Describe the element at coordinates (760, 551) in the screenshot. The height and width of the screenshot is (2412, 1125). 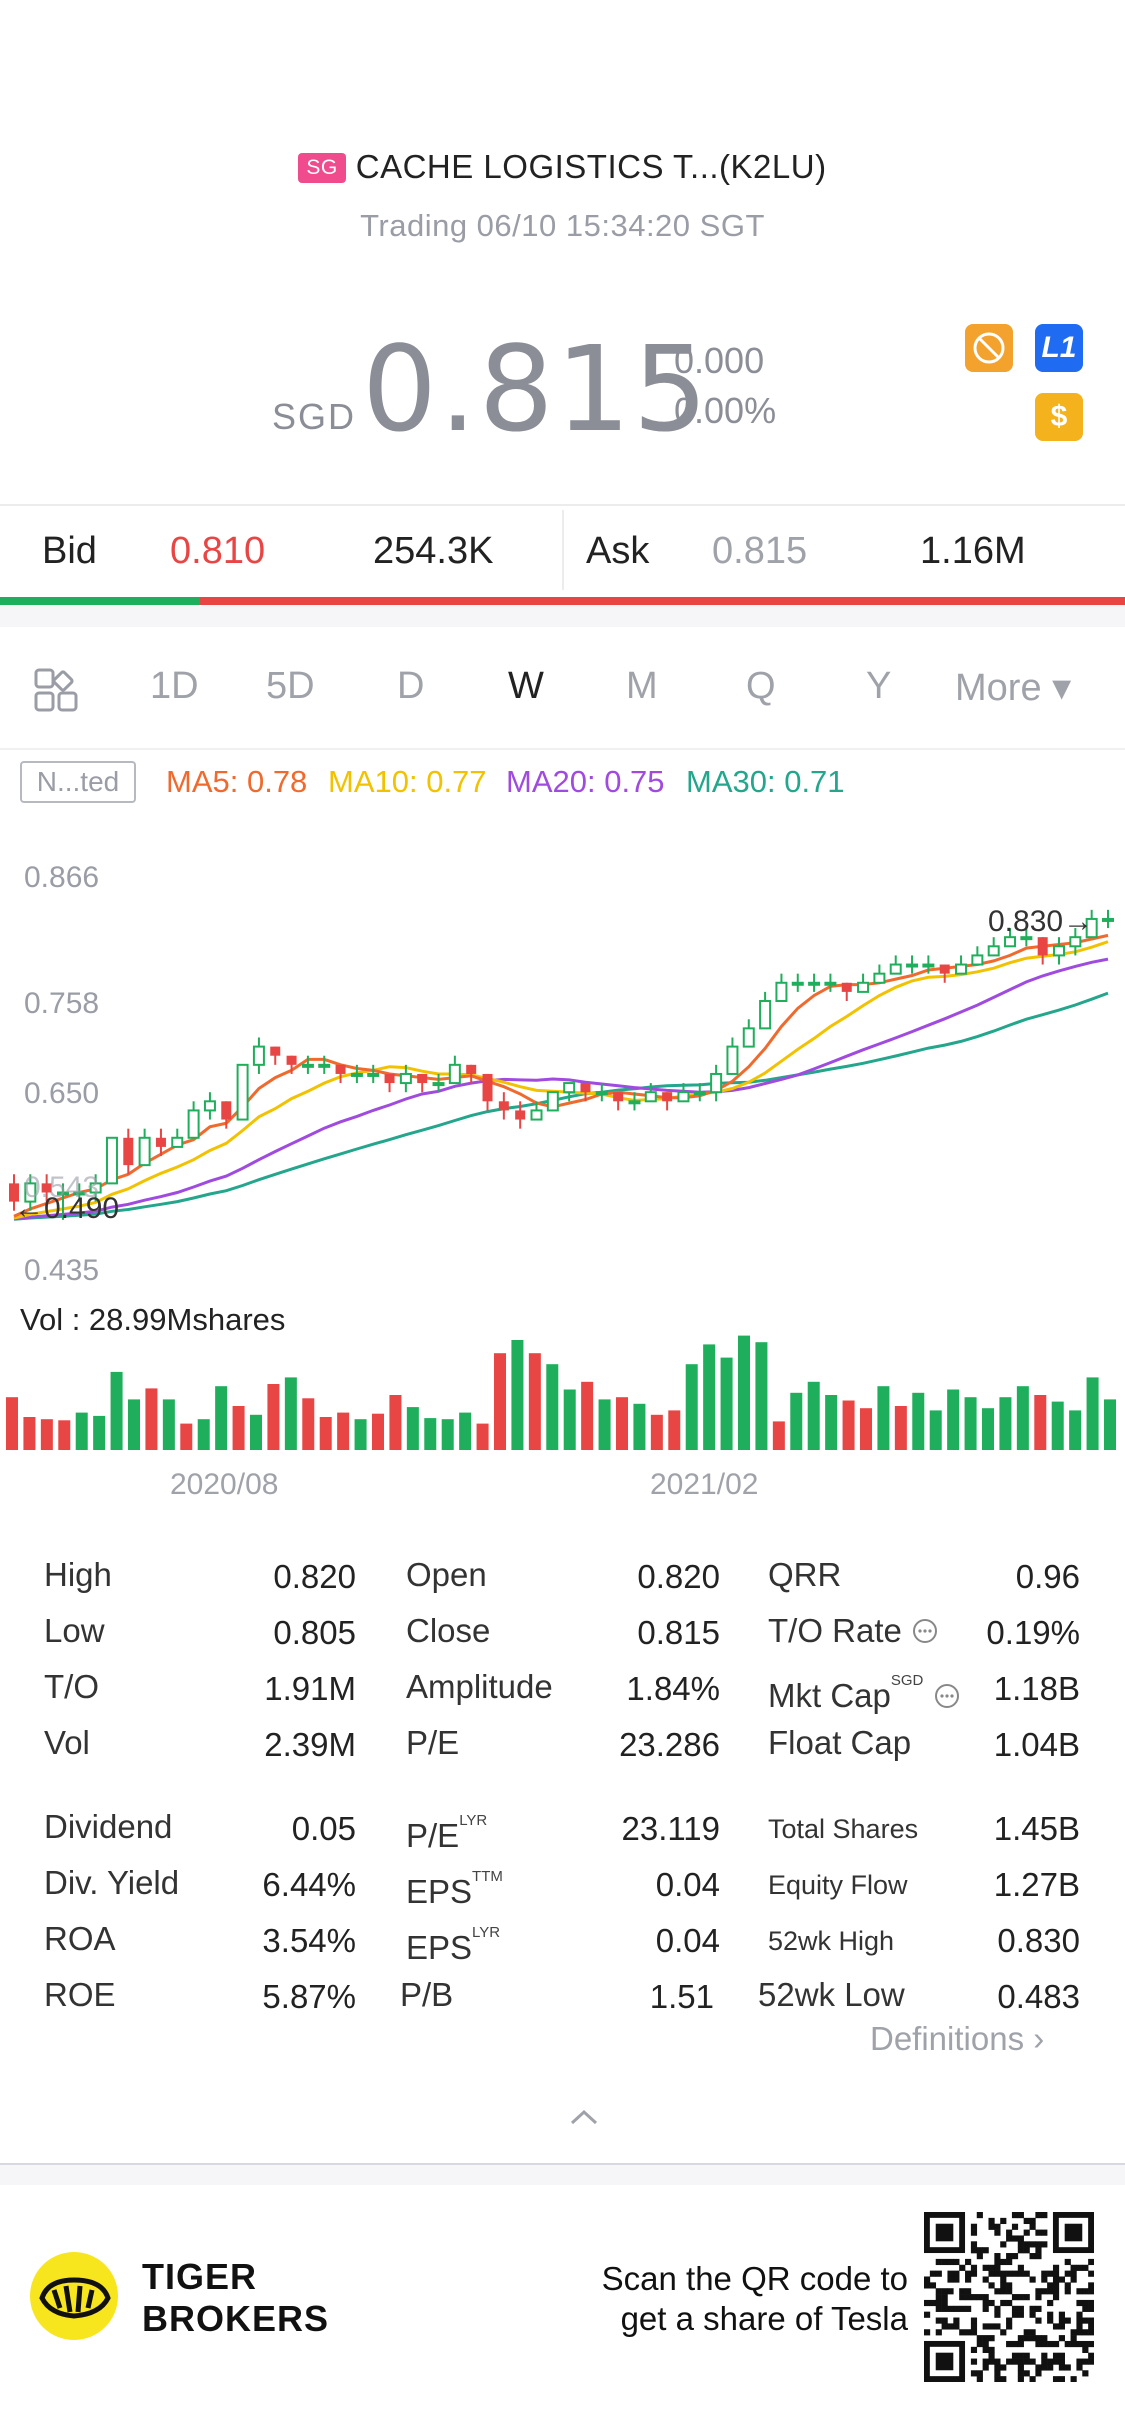
I see `ask-price: 0.815` at that location.